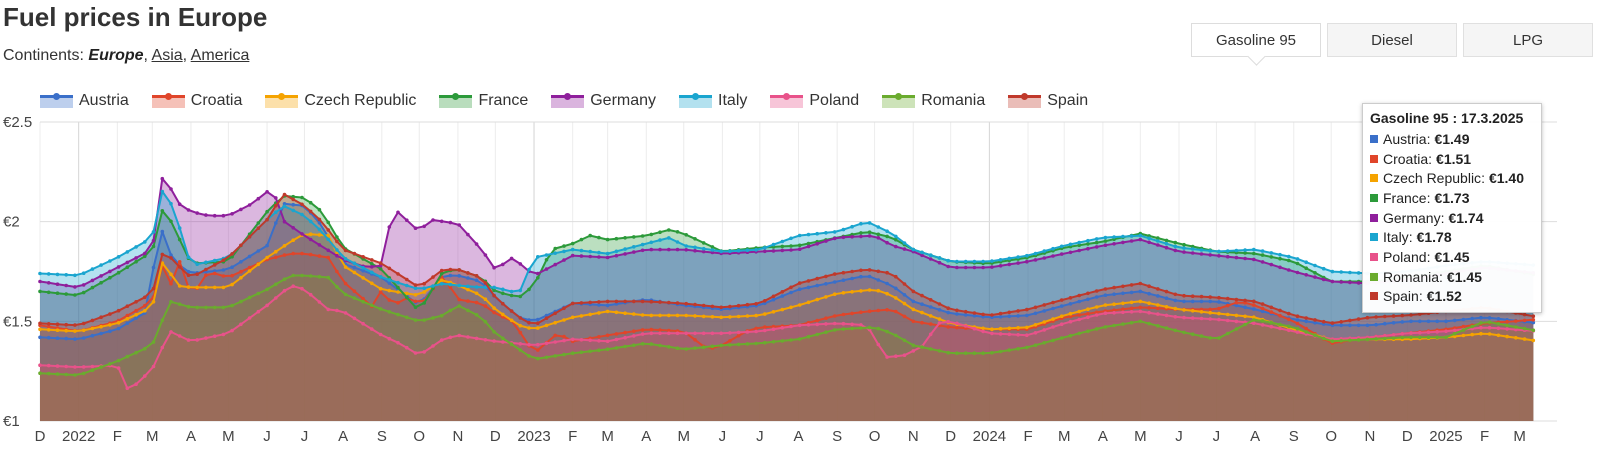  Describe the element at coordinates (1374, 178) in the screenshot. I see `tooltip-swatch` at that location.